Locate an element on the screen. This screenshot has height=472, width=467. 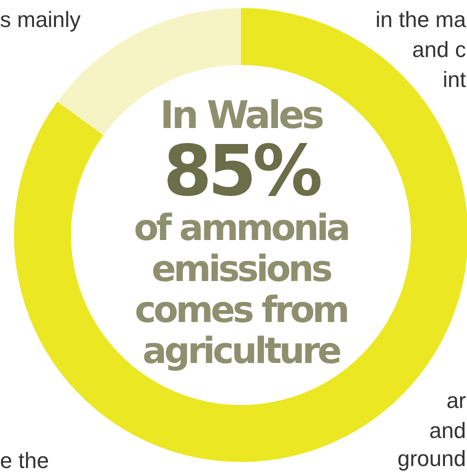
text: e the is located at coordinates (24, 460).